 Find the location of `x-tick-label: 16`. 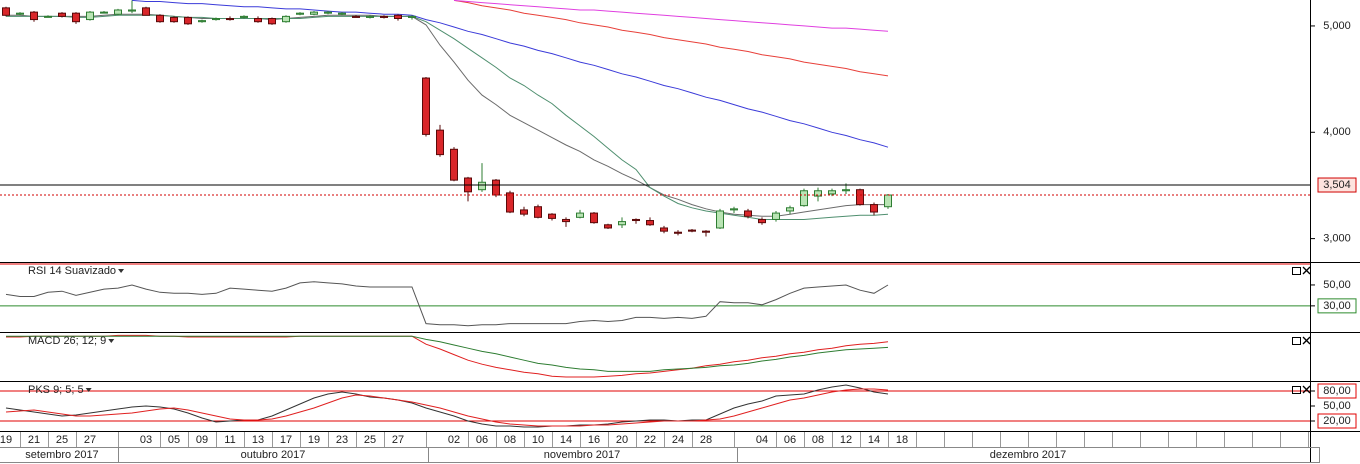

x-tick-label: 16 is located at coordinates (594, 440).